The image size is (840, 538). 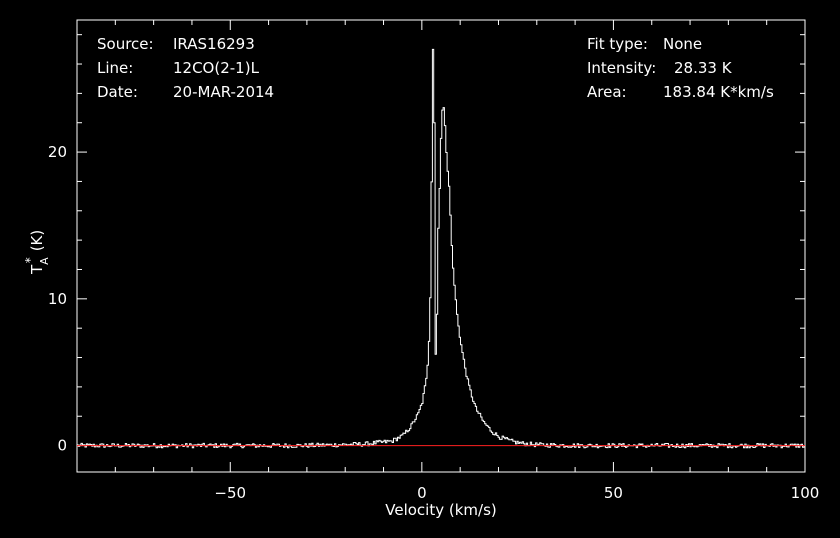 I want to click on y-tick-label: 20, so click(x=57, y=152).